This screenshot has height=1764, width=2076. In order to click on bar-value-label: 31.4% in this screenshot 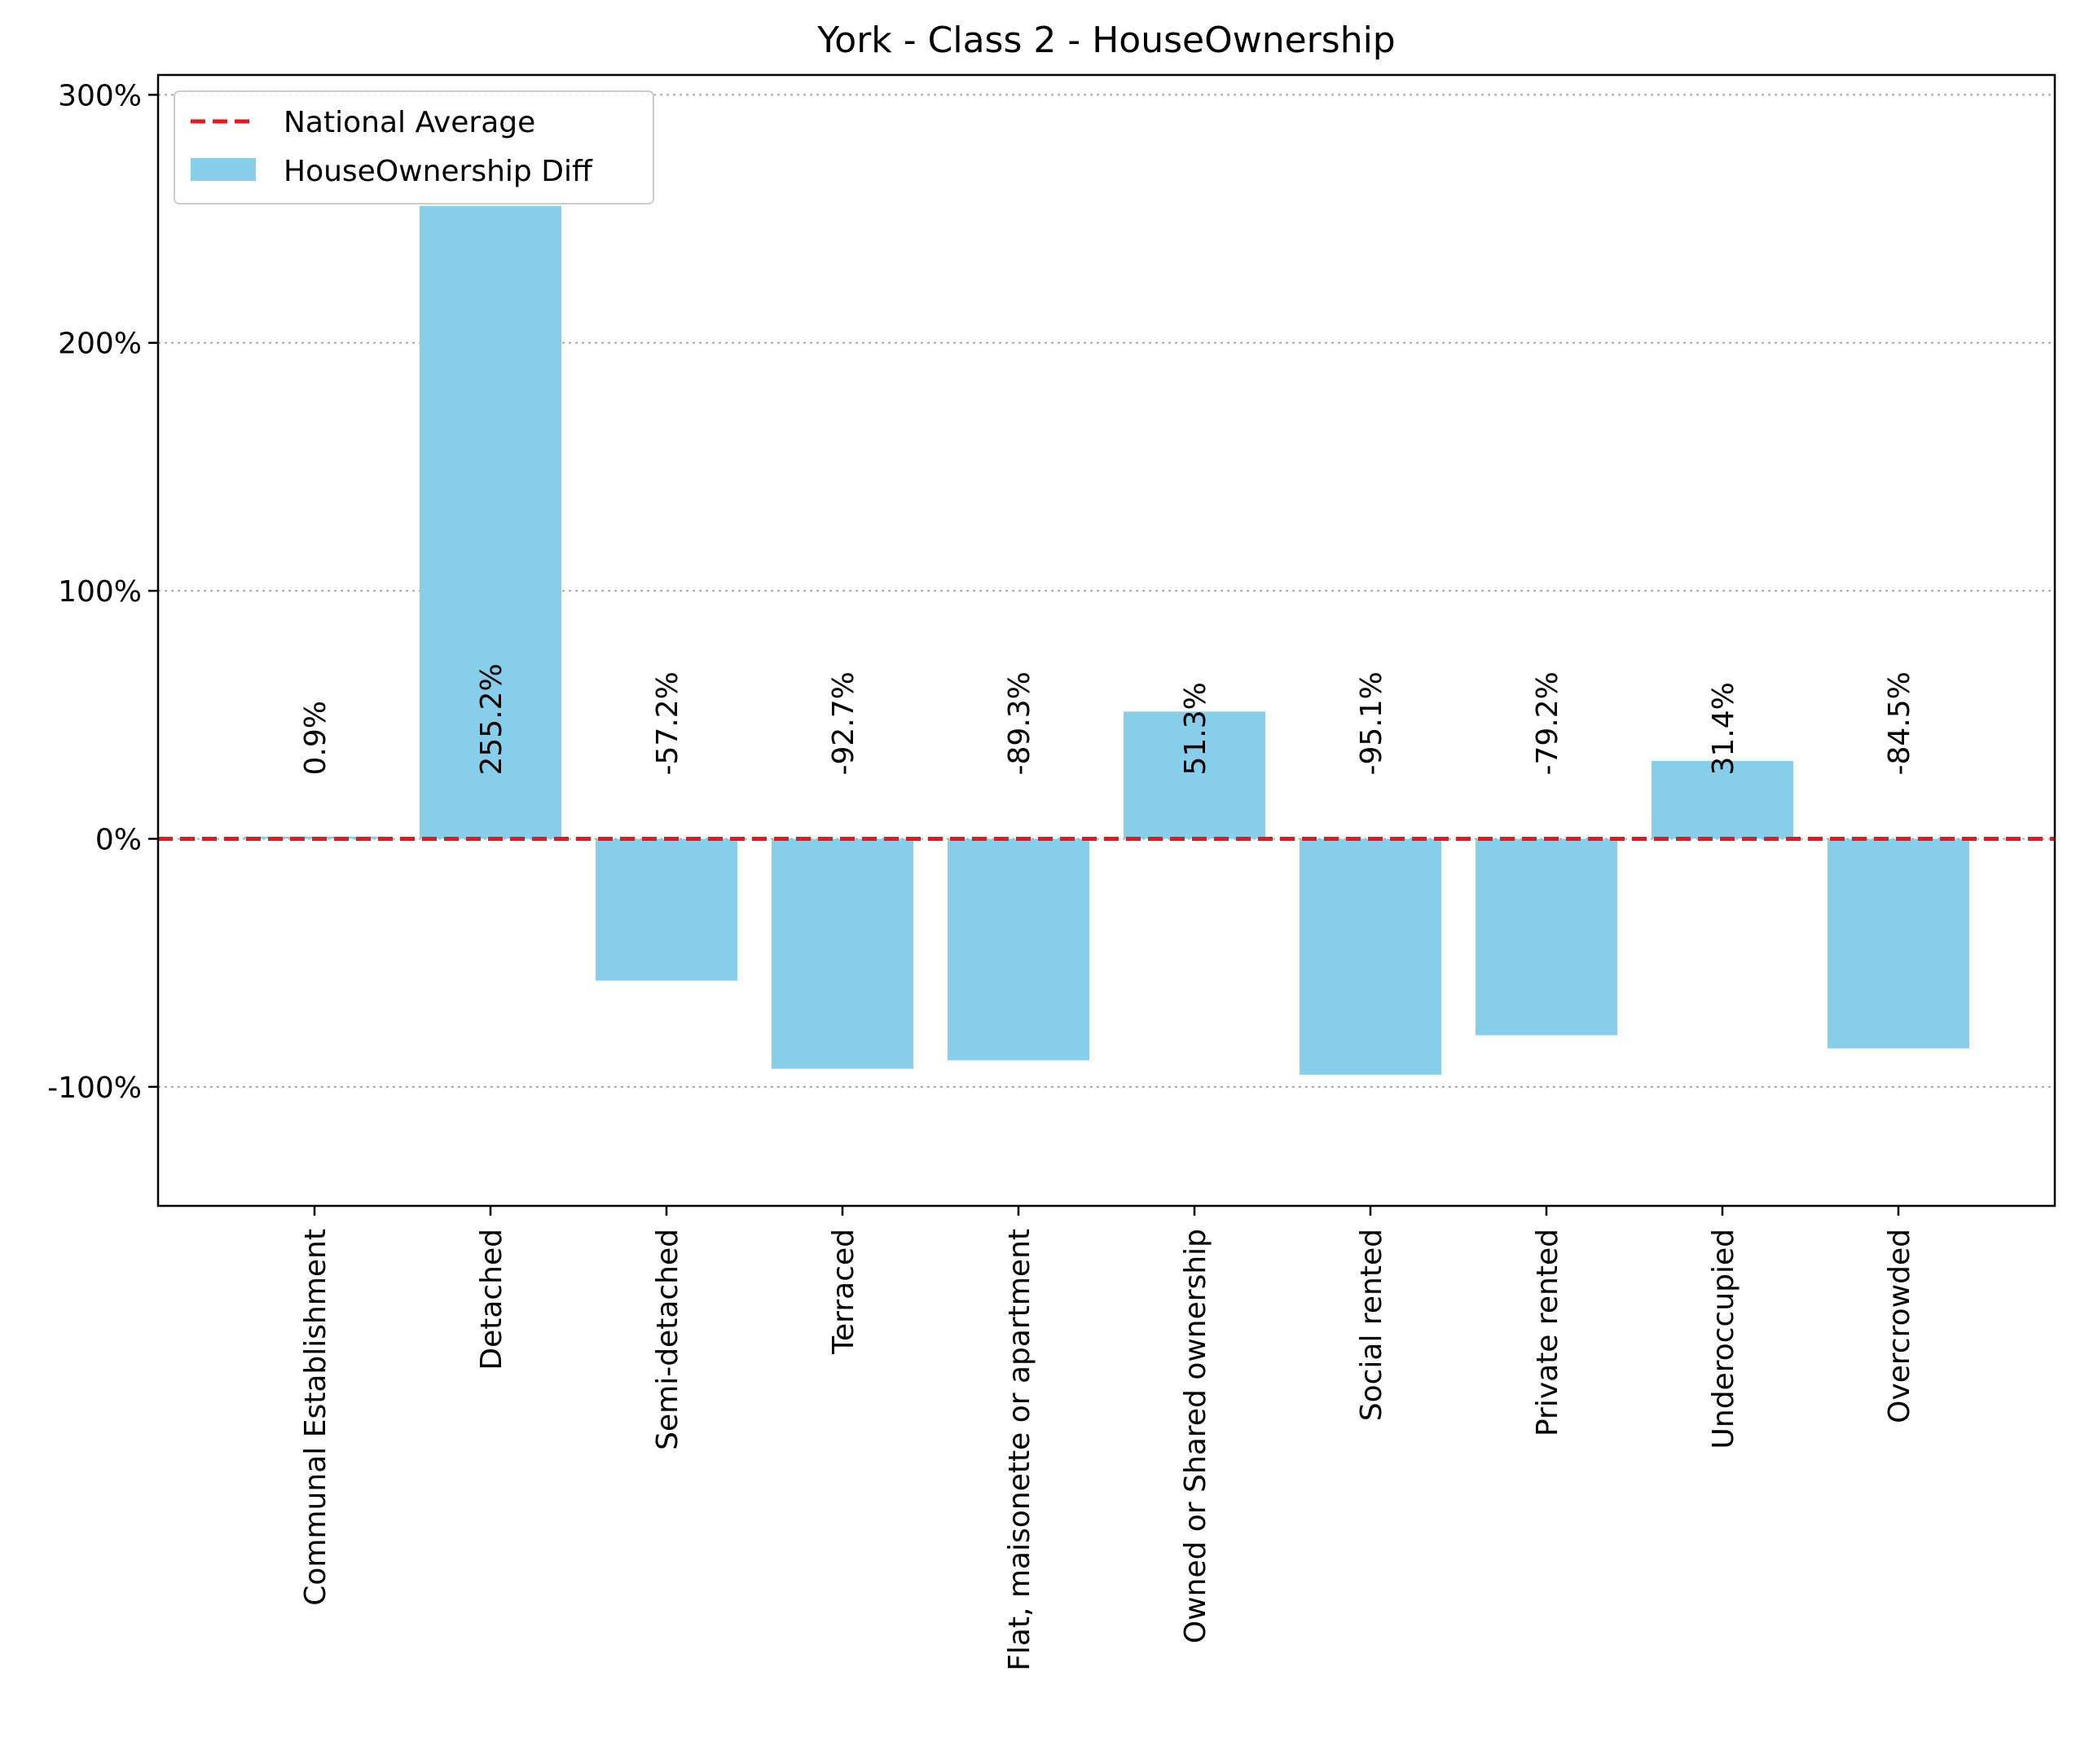, I will do `click(1723, 728)`.